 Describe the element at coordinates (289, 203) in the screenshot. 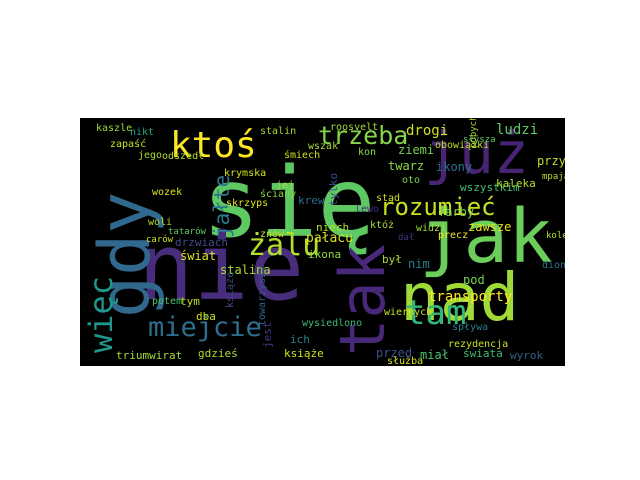

I see `cloud-word: się` at that location.